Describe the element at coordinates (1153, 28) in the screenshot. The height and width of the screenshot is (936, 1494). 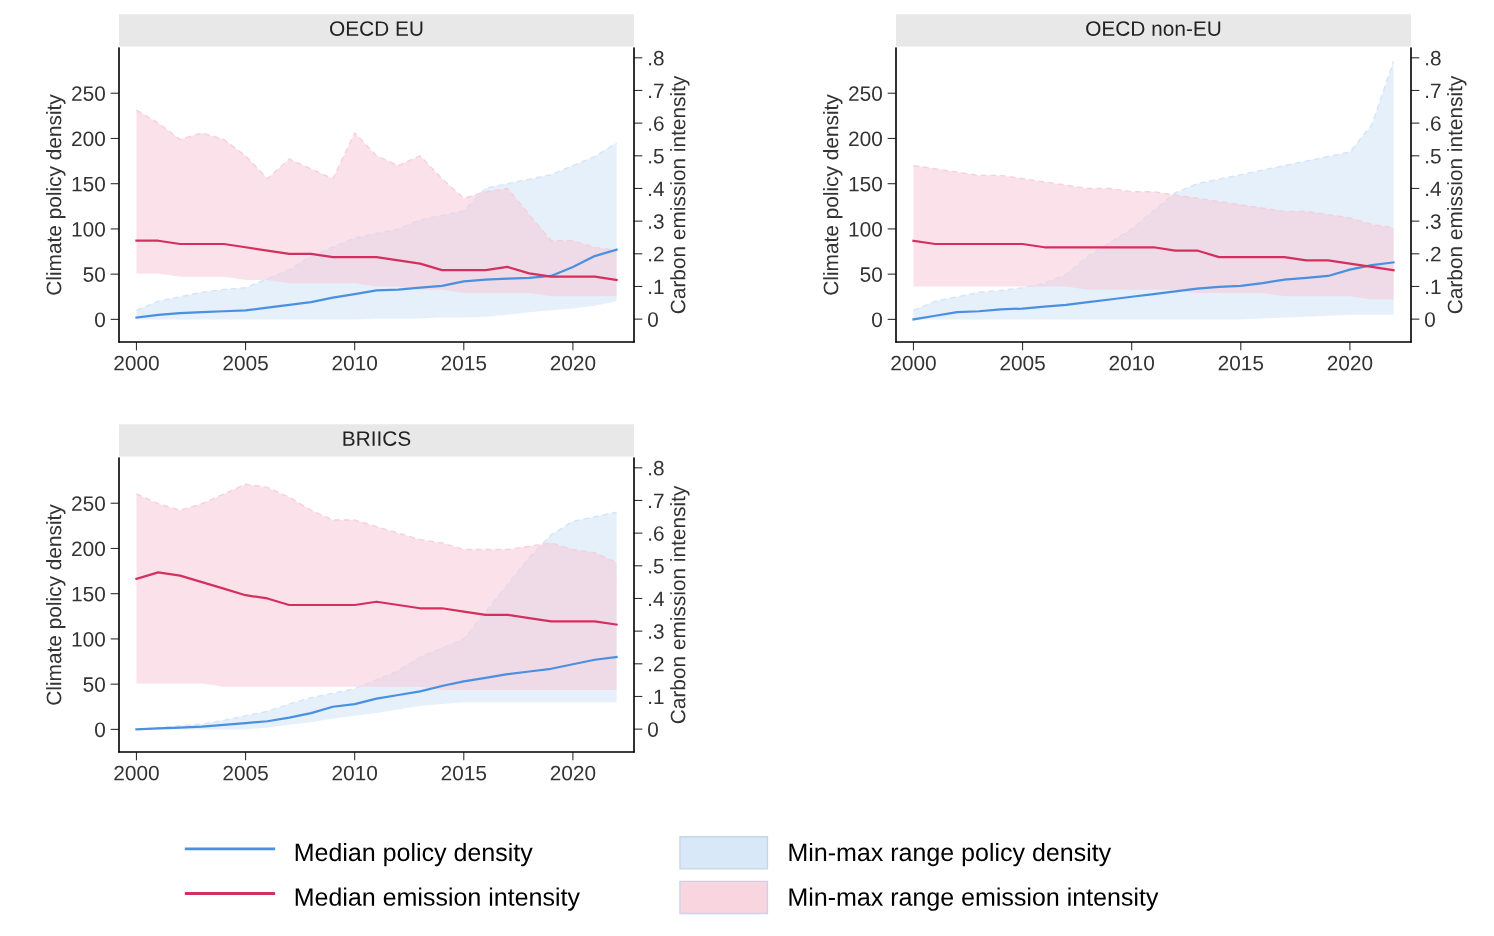
I see `chart-title: OECD non-EU` at that location.